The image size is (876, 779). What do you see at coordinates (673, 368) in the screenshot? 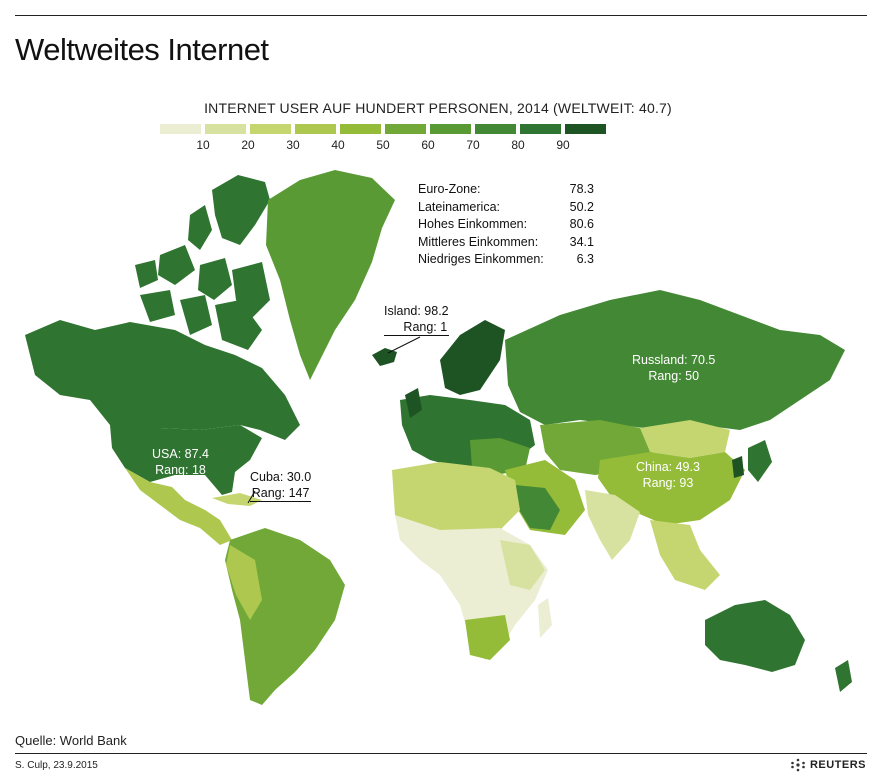
I see `callout-russland: Russland: 70.5 Rang: 50` at bounding box center [673, 368].